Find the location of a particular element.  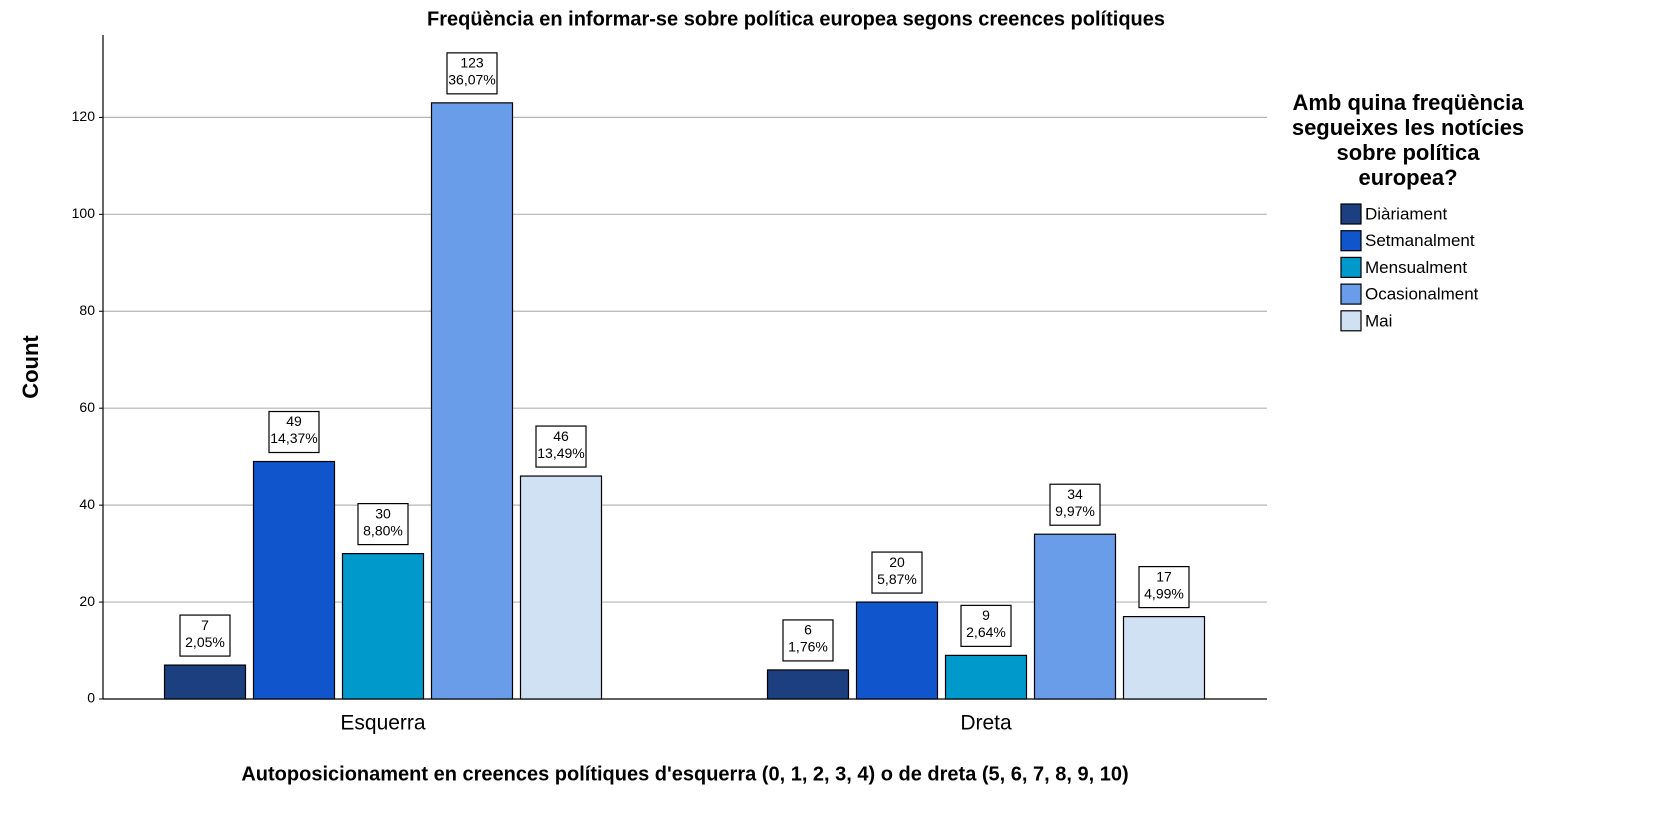

percent-label: 4,99% is located at coordinates (1164, 593).